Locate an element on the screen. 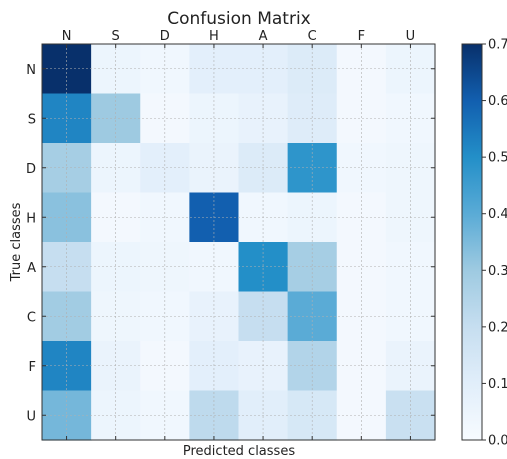 Image resolution: width=507 pixels, height=459 pixels. x-tick-label-C: C is located at coordinates (312, 36).